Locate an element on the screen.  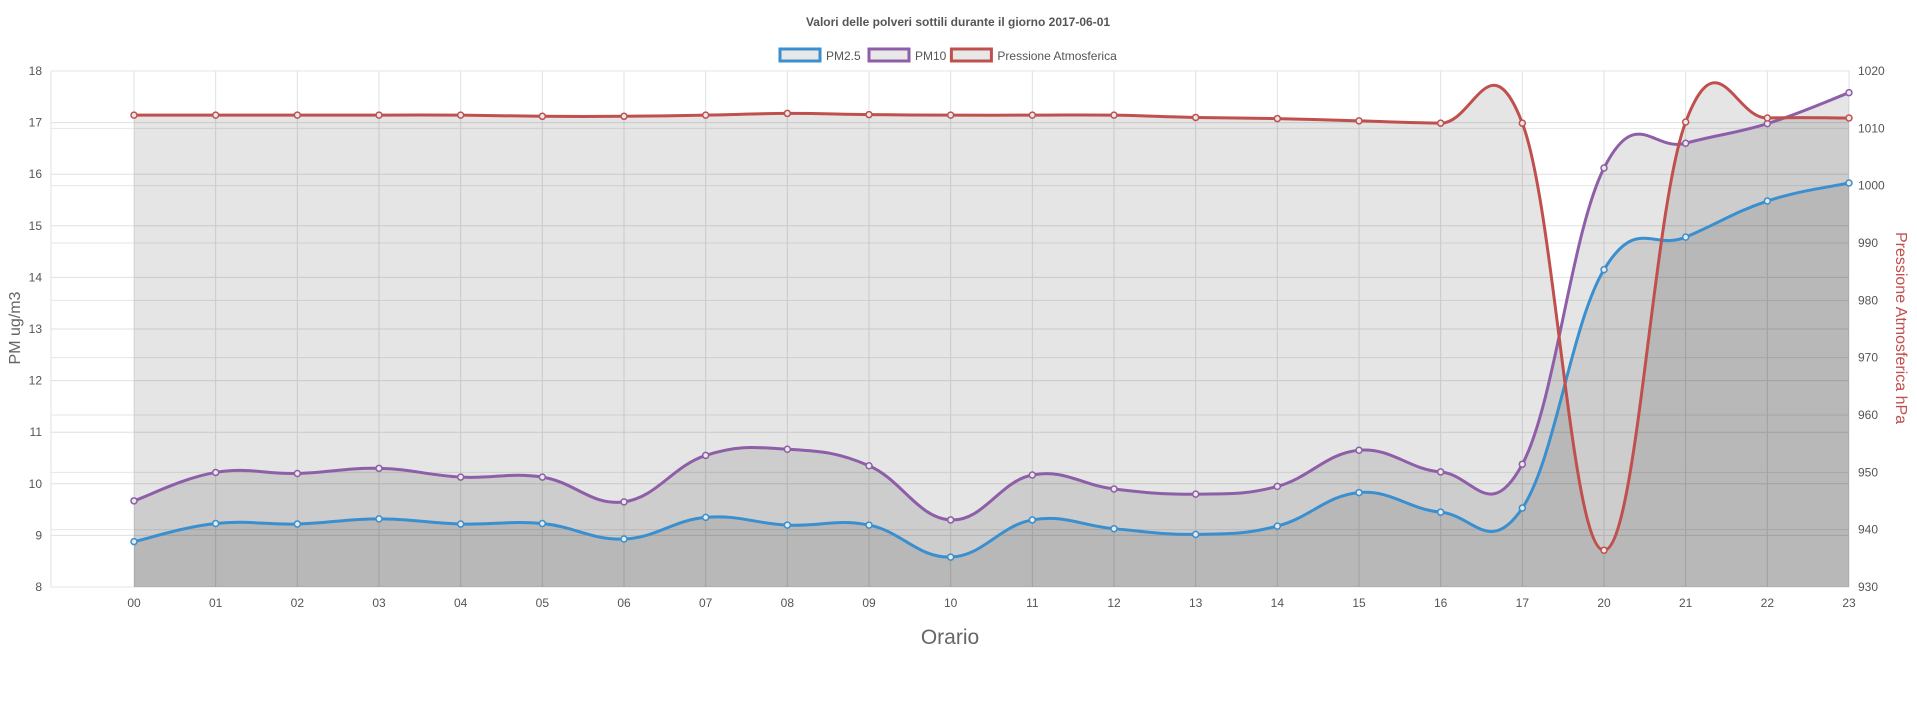
y-left-tick-label: 16 is located at coordinates (36, 174).